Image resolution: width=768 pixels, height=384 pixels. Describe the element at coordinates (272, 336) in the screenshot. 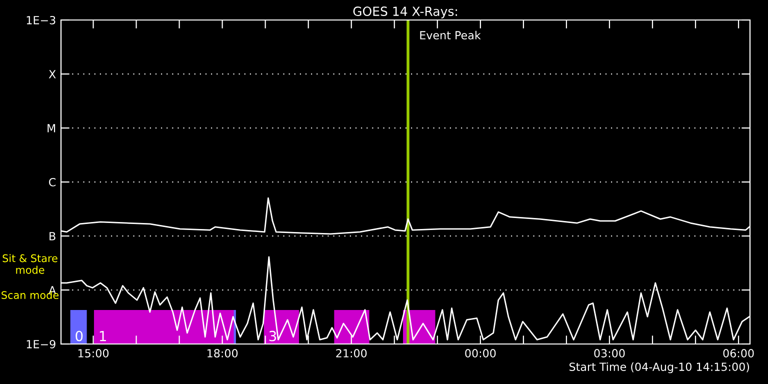

I see `band-label: 3` at that location.